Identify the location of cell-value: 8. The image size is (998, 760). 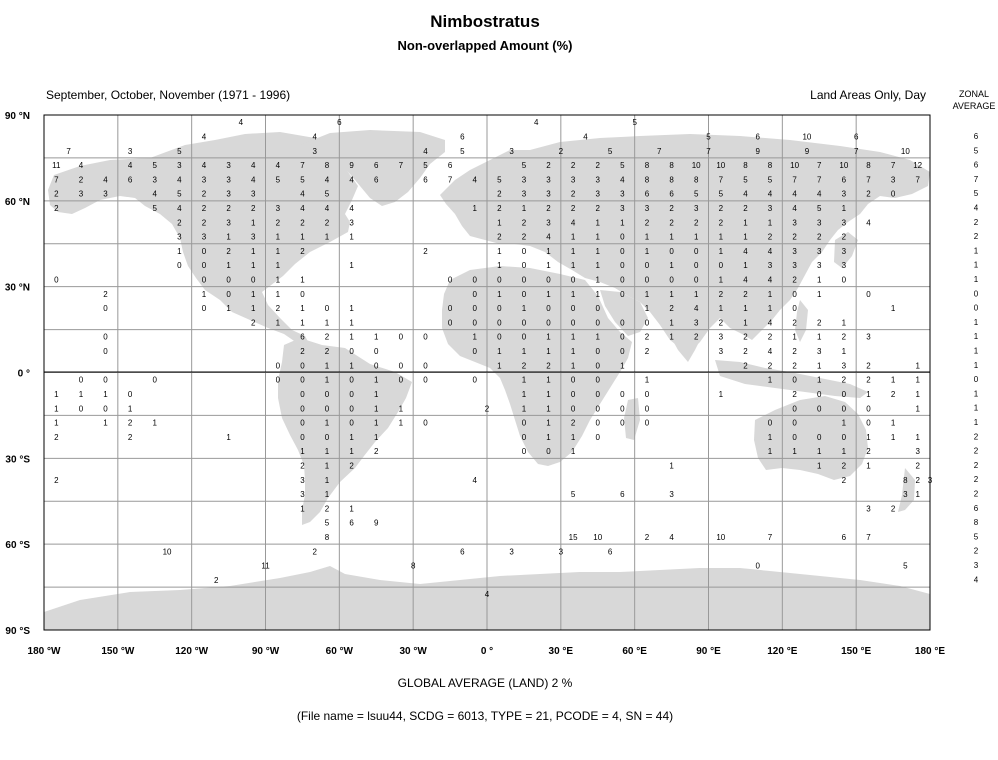
(868, 165).